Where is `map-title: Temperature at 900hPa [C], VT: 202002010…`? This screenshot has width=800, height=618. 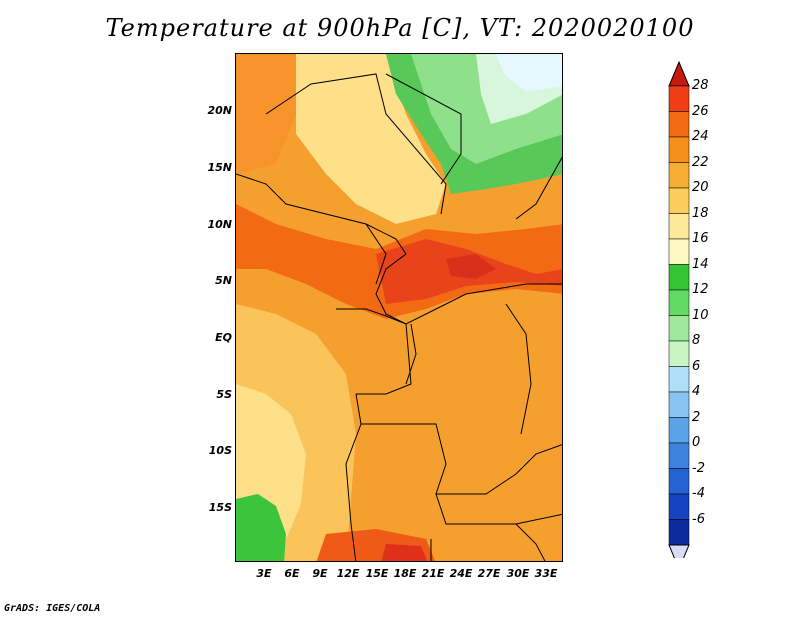 map-title: Temperature at 900hPa [C], VT: 202002010… is located at coordinates (400, 28).